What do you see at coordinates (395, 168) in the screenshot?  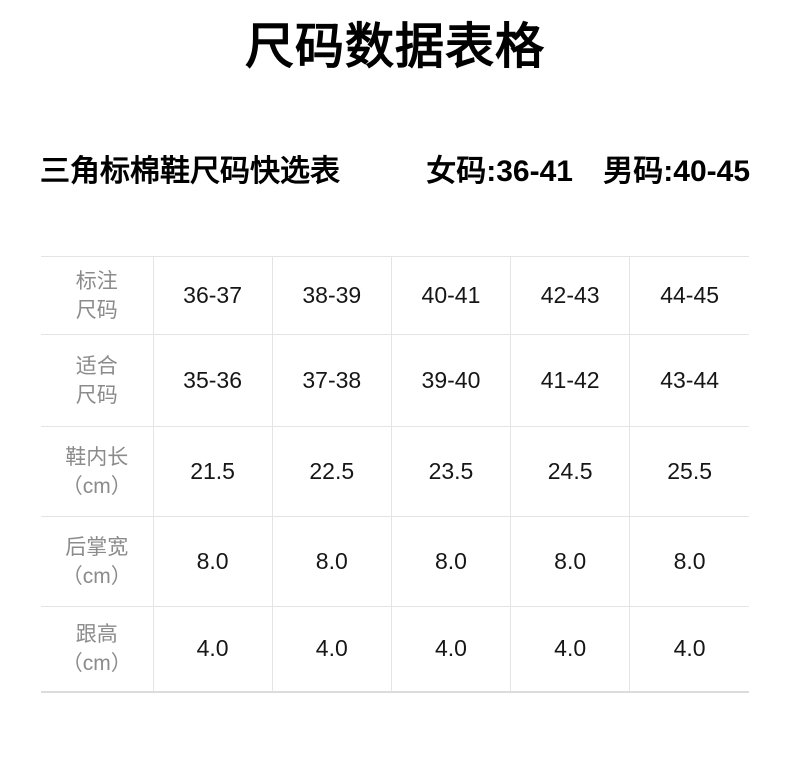 I see `subtitle-row: 三角标棉鞋尺码快选表 女码:36-41 男码:40-45` at bounding box center [395, 168].